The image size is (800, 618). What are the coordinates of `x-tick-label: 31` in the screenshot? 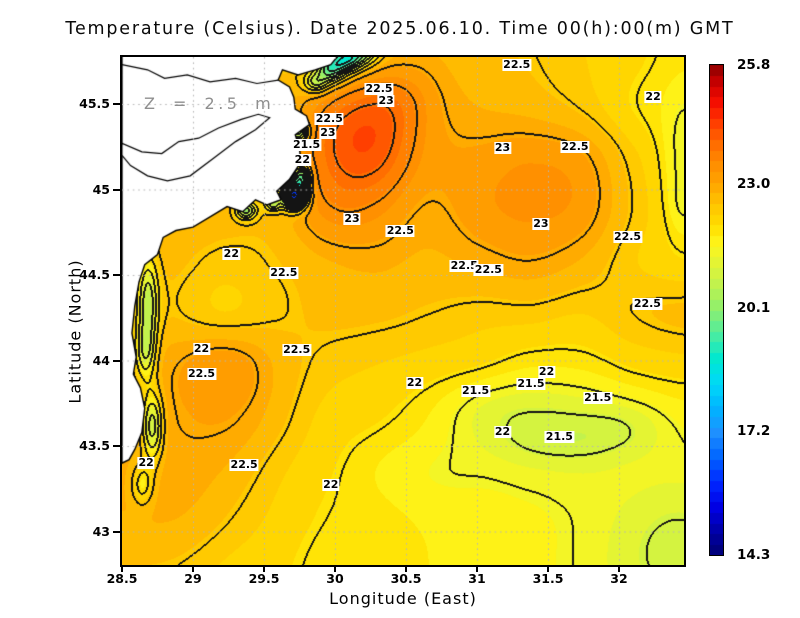 It's located at (477, 578).